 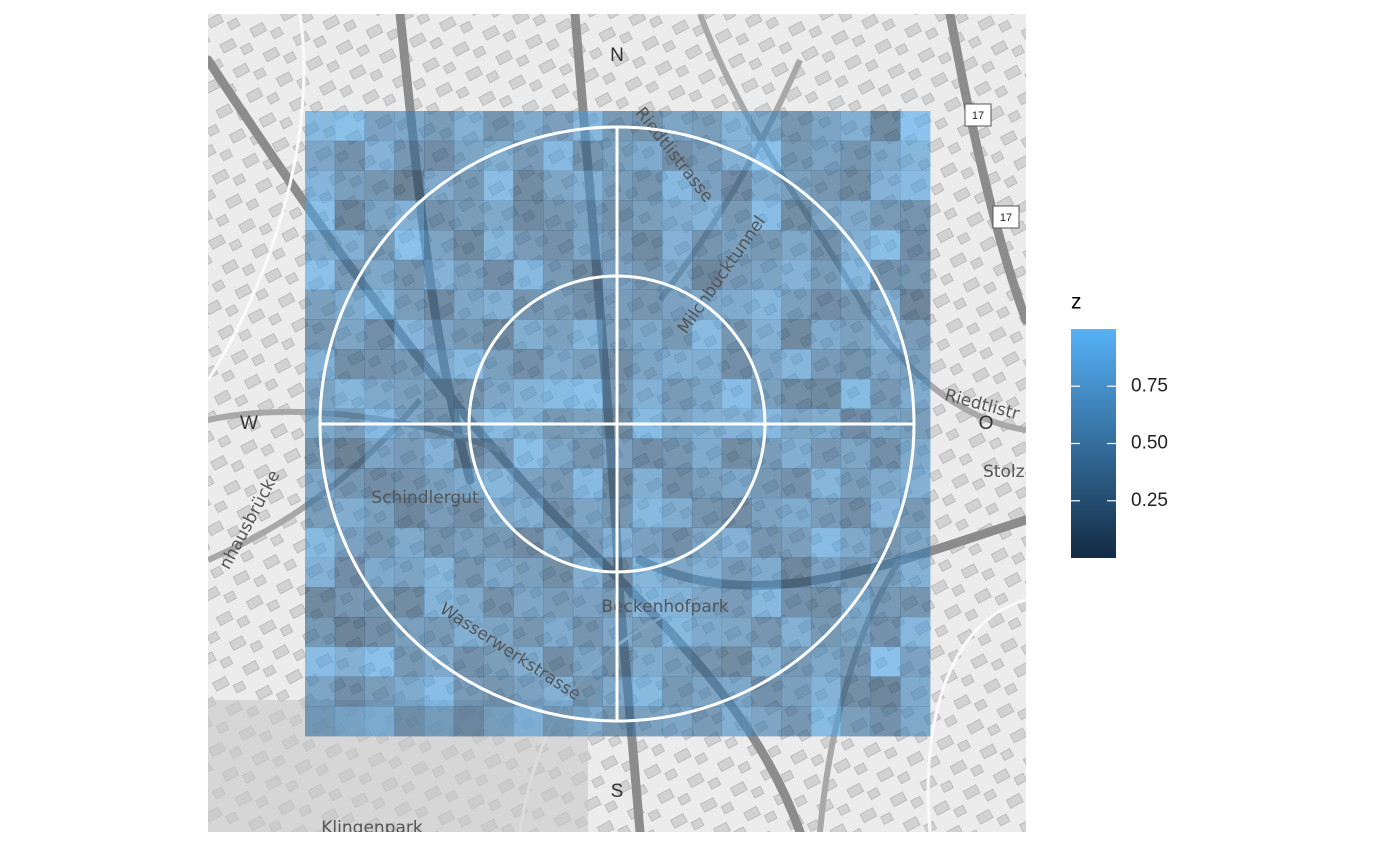 What do you see at coordinates (986, 423) in the screenshot?
I see `compass-e: O` at bounding box center [986, 423].